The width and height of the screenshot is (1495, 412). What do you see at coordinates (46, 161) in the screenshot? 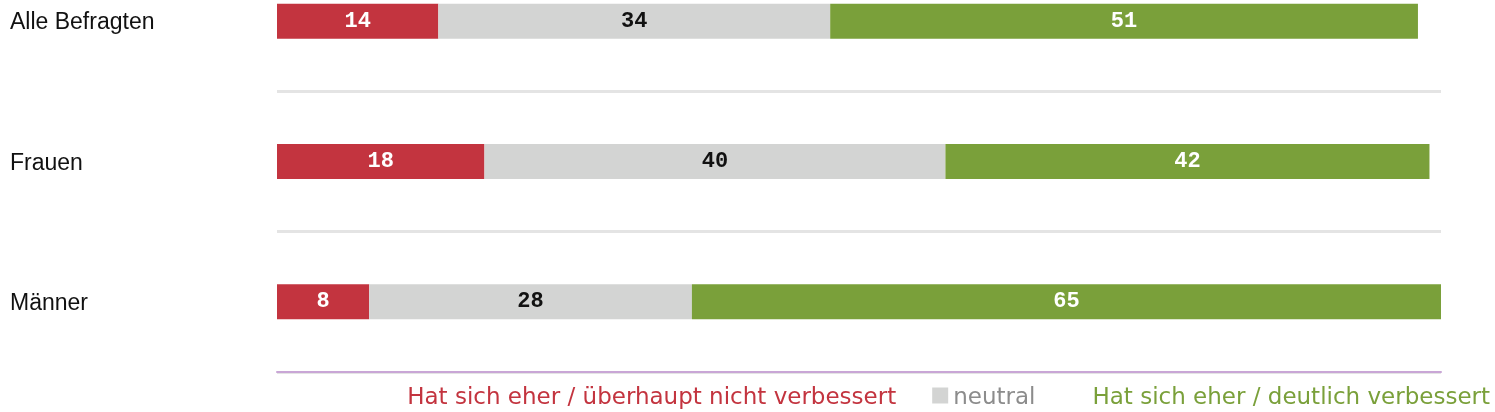
I see `y-tick-label: Frauen` at bounding box center [46, 161].